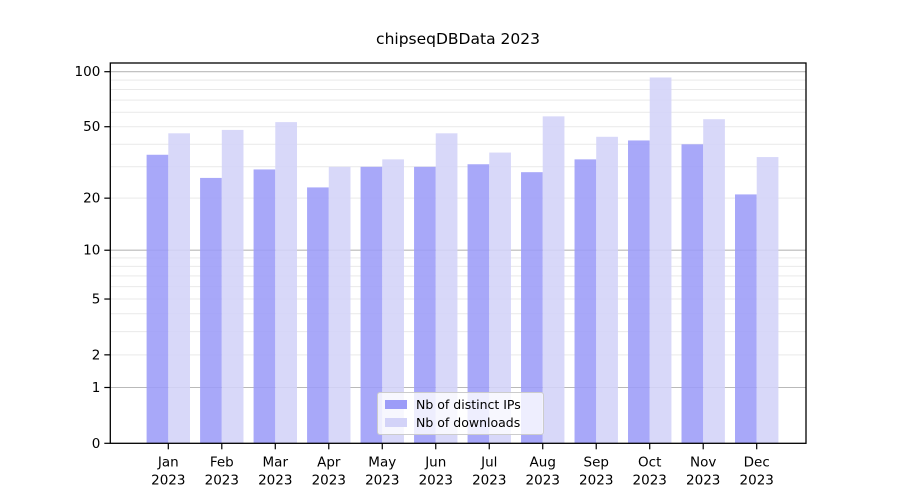 The height and width of the screenshot is (500, 900). What do you see at coordinates (222, 471) in the screenshot?
I see `x-tick-label: Feb 2023` at bounding box center [222, 471].